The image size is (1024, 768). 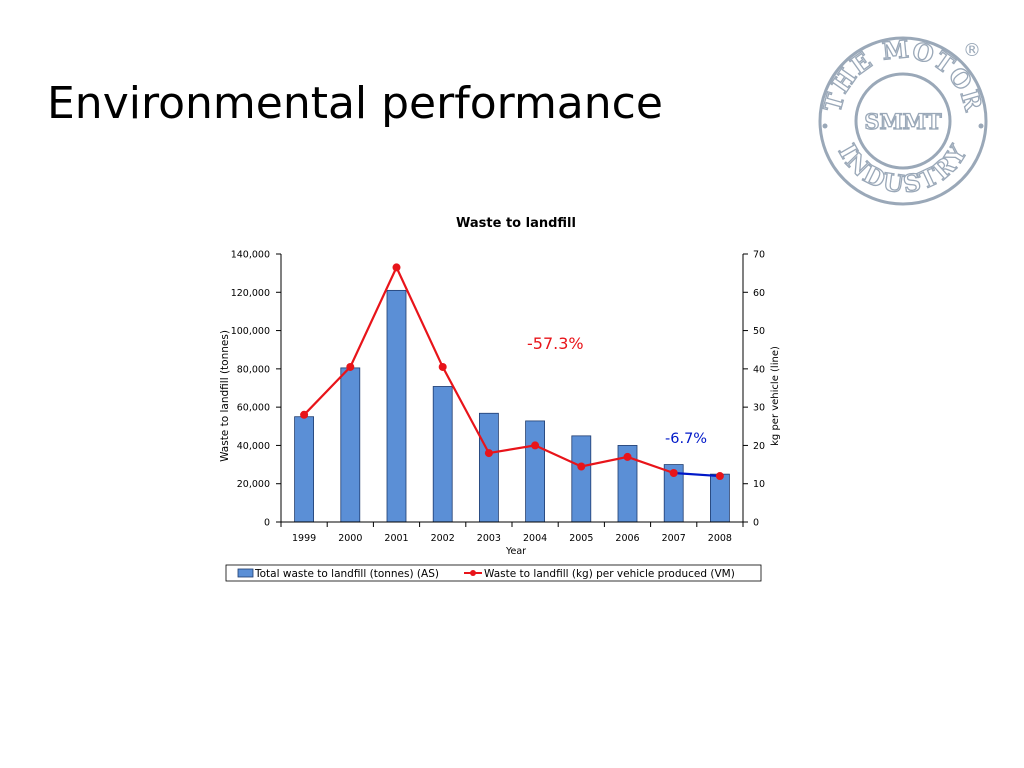 I want to click on x-tick-label: 1999, so click(x=304, y=538).